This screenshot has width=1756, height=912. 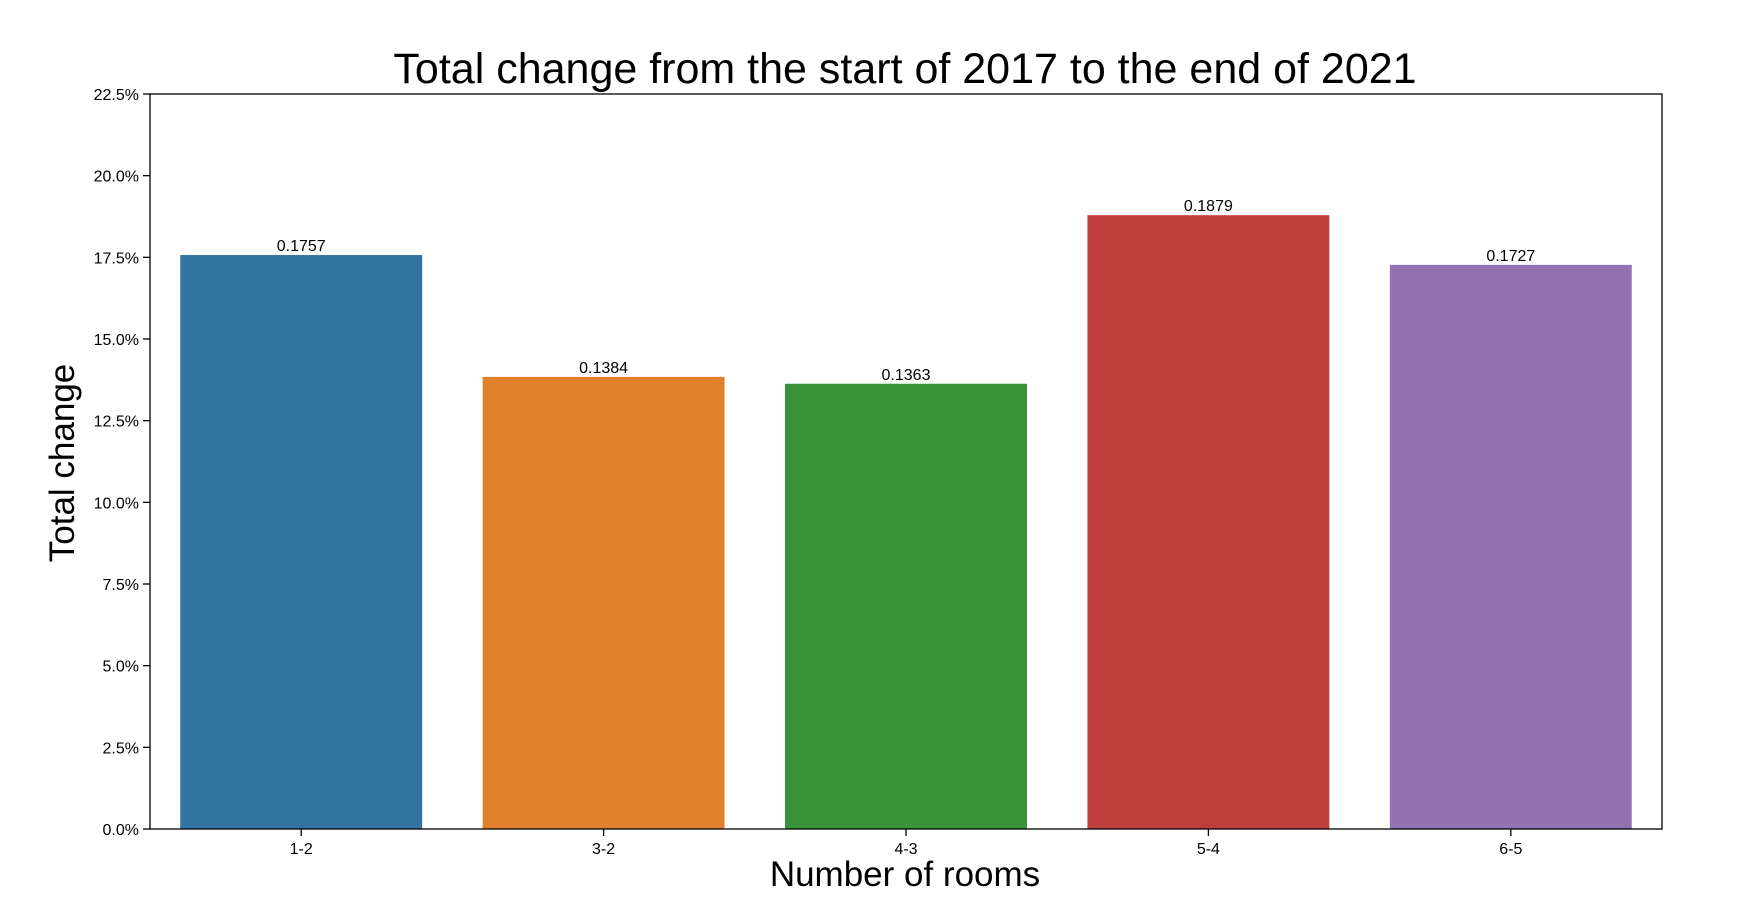 What do you see at coordinates (1510, 256) in the screenshot?
I see `bar-value-label: 0.1727` at bounding box center [1510, 256].